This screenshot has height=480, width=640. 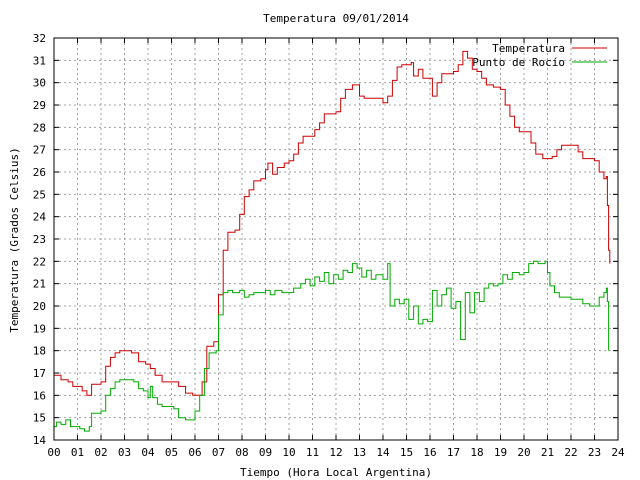 What do you see at coordinates (39, 38) in the screenshot?
I see `y-tick-label: 32` at bounding box center [39, 38].